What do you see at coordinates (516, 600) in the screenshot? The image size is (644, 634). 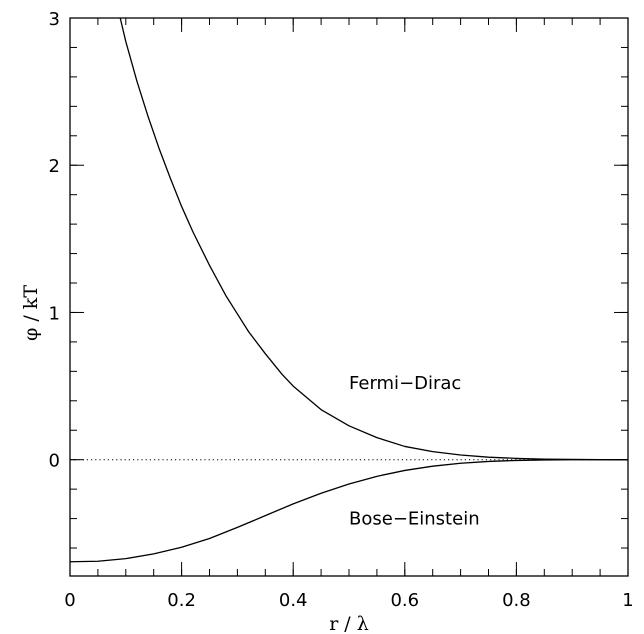 I see `x-tick-label: 0.8` at bounding box center [516, 600].